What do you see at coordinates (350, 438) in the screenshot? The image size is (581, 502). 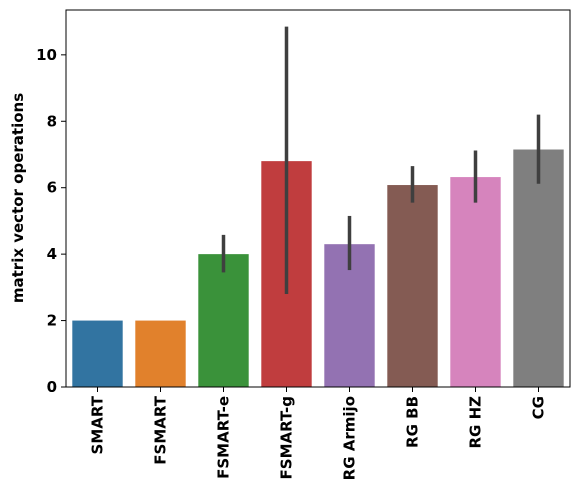 I see `x-tick-label-4: RG Armijo` at bounding box center [350, 438].